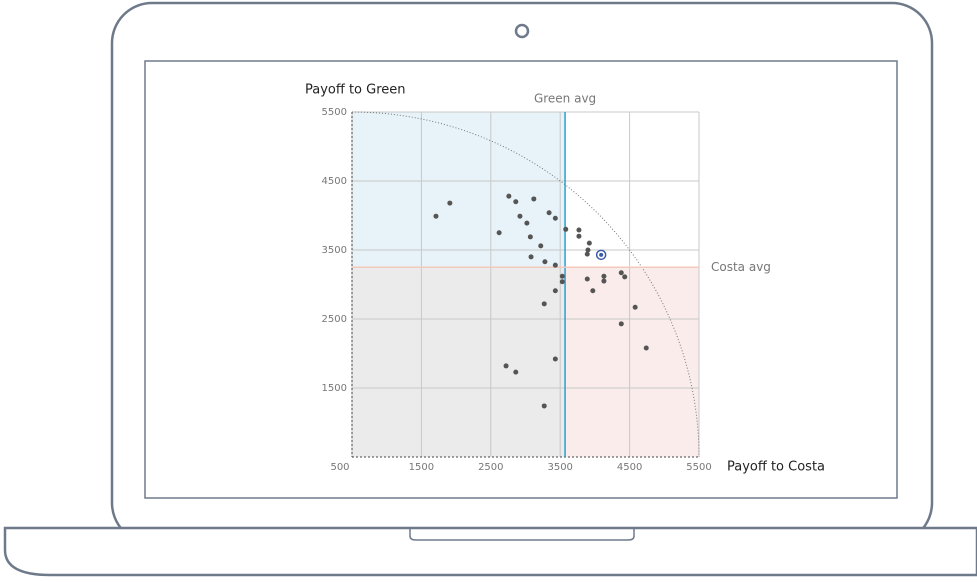 Image resolution: width=977 pixels, height=582 pixels. What do you see at coordinates (334, 388) in the screenshot?
I see `y-tick-label: 1500` at bounding box center [334, 388].